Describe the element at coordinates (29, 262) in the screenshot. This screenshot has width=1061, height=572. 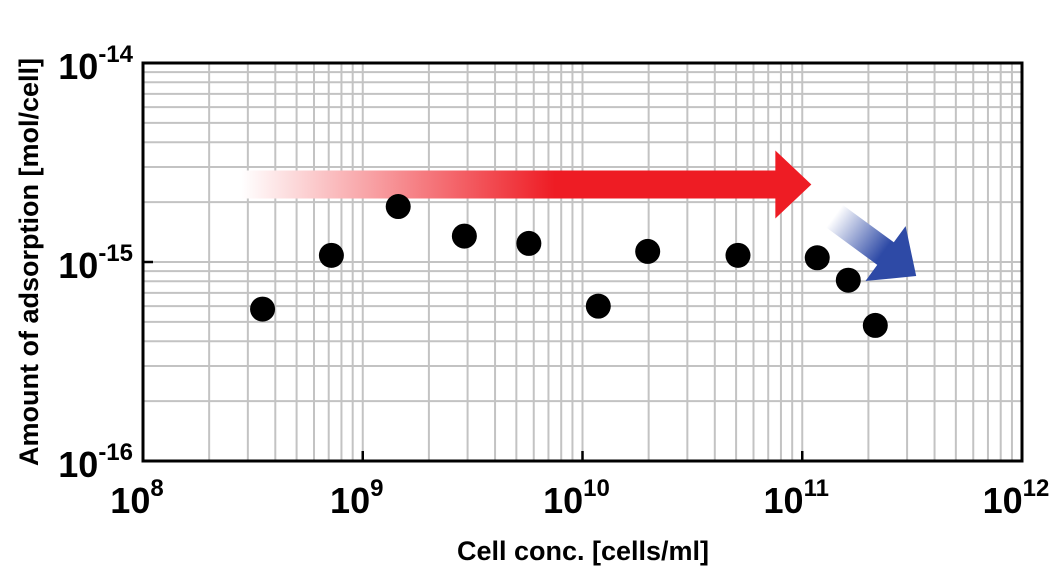
I see `y-axis-label: Amount of adsorption [mol/cell]` at that location.